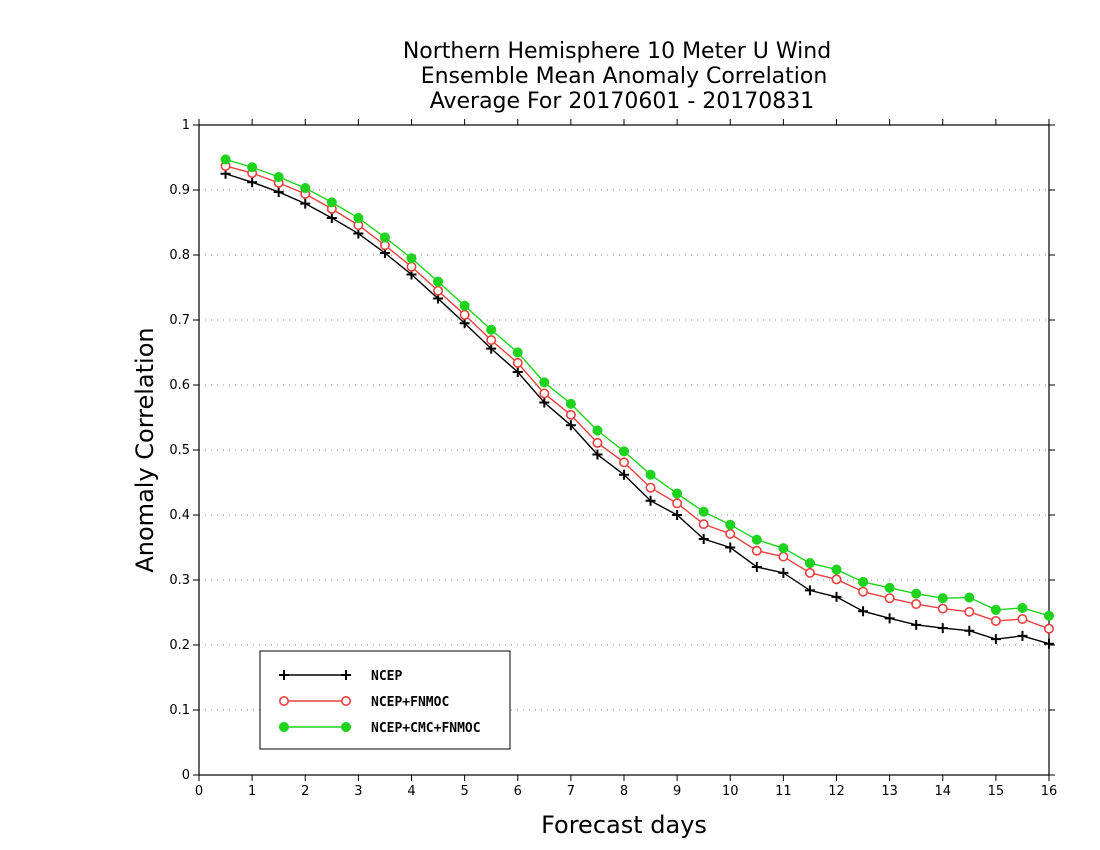 The height and width of the screenshot is (850, 1100). What do you see at coordinates (624, 791) in the screenshot?
I see `x-tick-label: 8` at bounding box center [624, 791].